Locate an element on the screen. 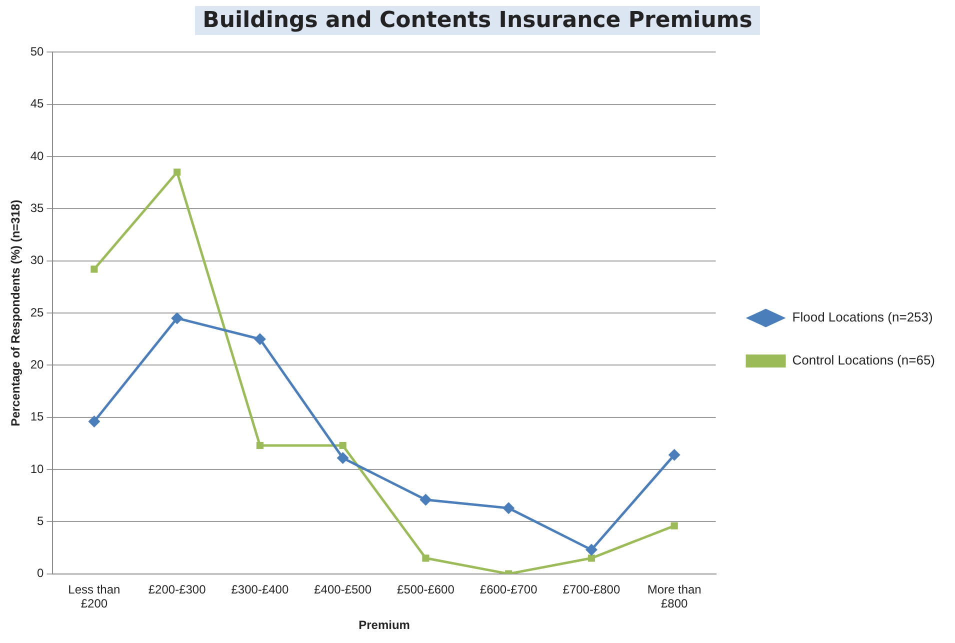  y-axis-title: Percentage of Respondents (%) (n=318) is located at coordinates (15, 313).